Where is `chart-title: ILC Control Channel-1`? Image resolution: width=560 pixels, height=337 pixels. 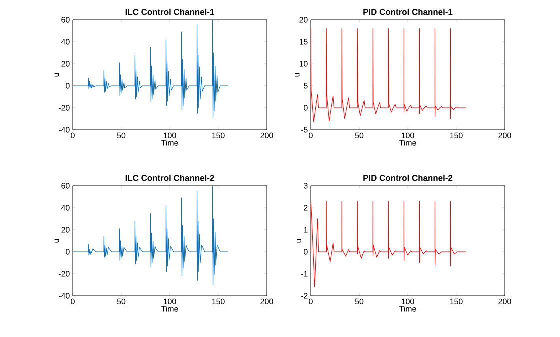 chart-title: ILC Control Channel-1 is located at coordinates (170, 12).